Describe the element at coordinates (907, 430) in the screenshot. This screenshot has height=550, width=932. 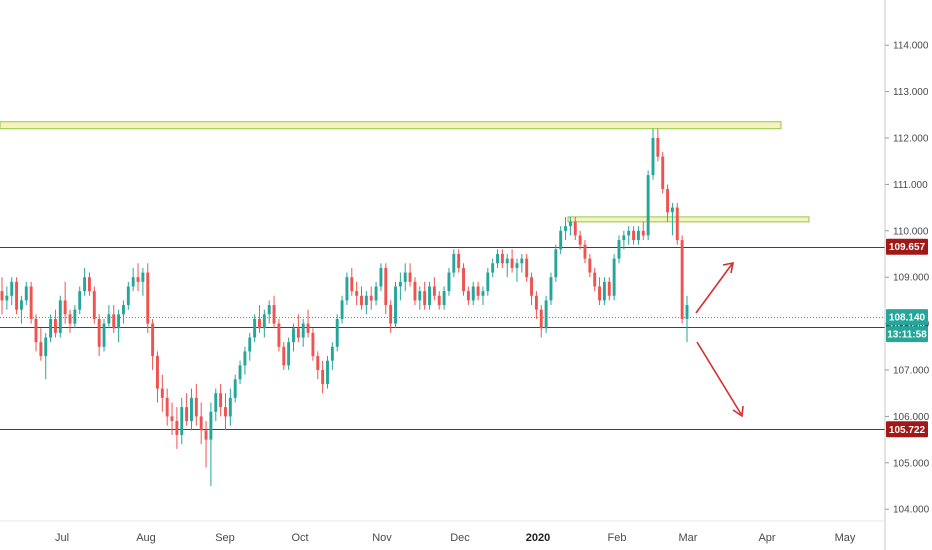
I see `level-price-label: 105.722` at that location.